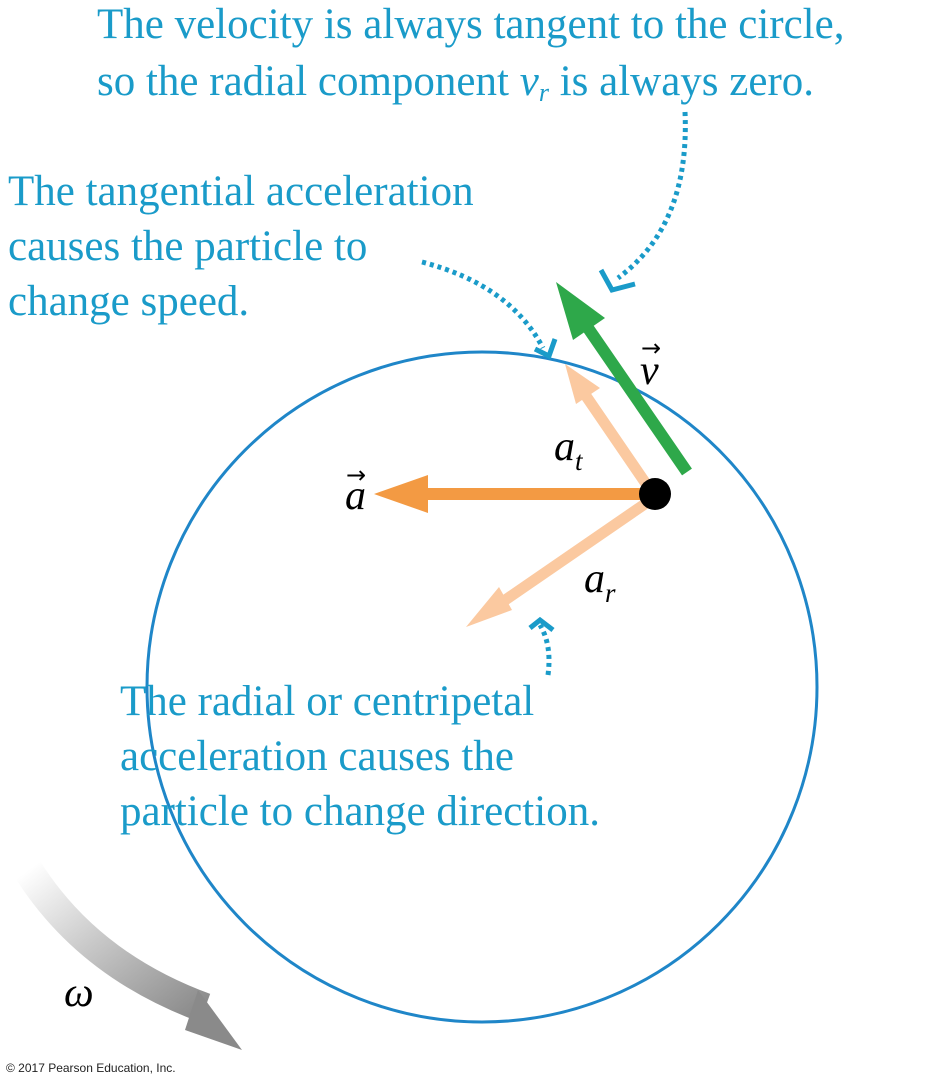 The width and height of the screenshot is (942, 1080). What do you see at coordinates (489, 309) in the screenshot?
I see `tangential-pointer` at bounding box center [489, 309].